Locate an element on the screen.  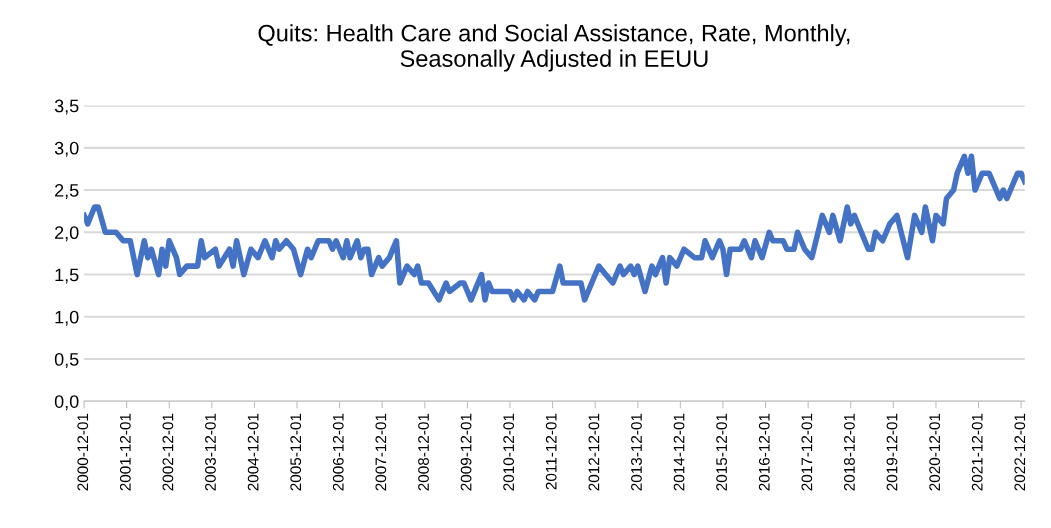
x-tick-label: 2014-12-01 is located at coordinates (679, 452).